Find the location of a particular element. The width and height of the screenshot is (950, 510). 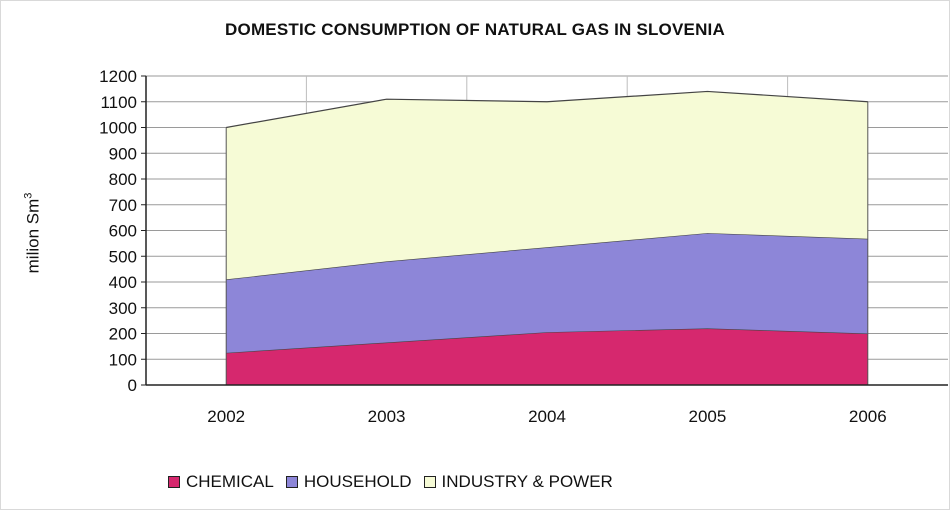

area-chemical is located at coordinates (547, 356).